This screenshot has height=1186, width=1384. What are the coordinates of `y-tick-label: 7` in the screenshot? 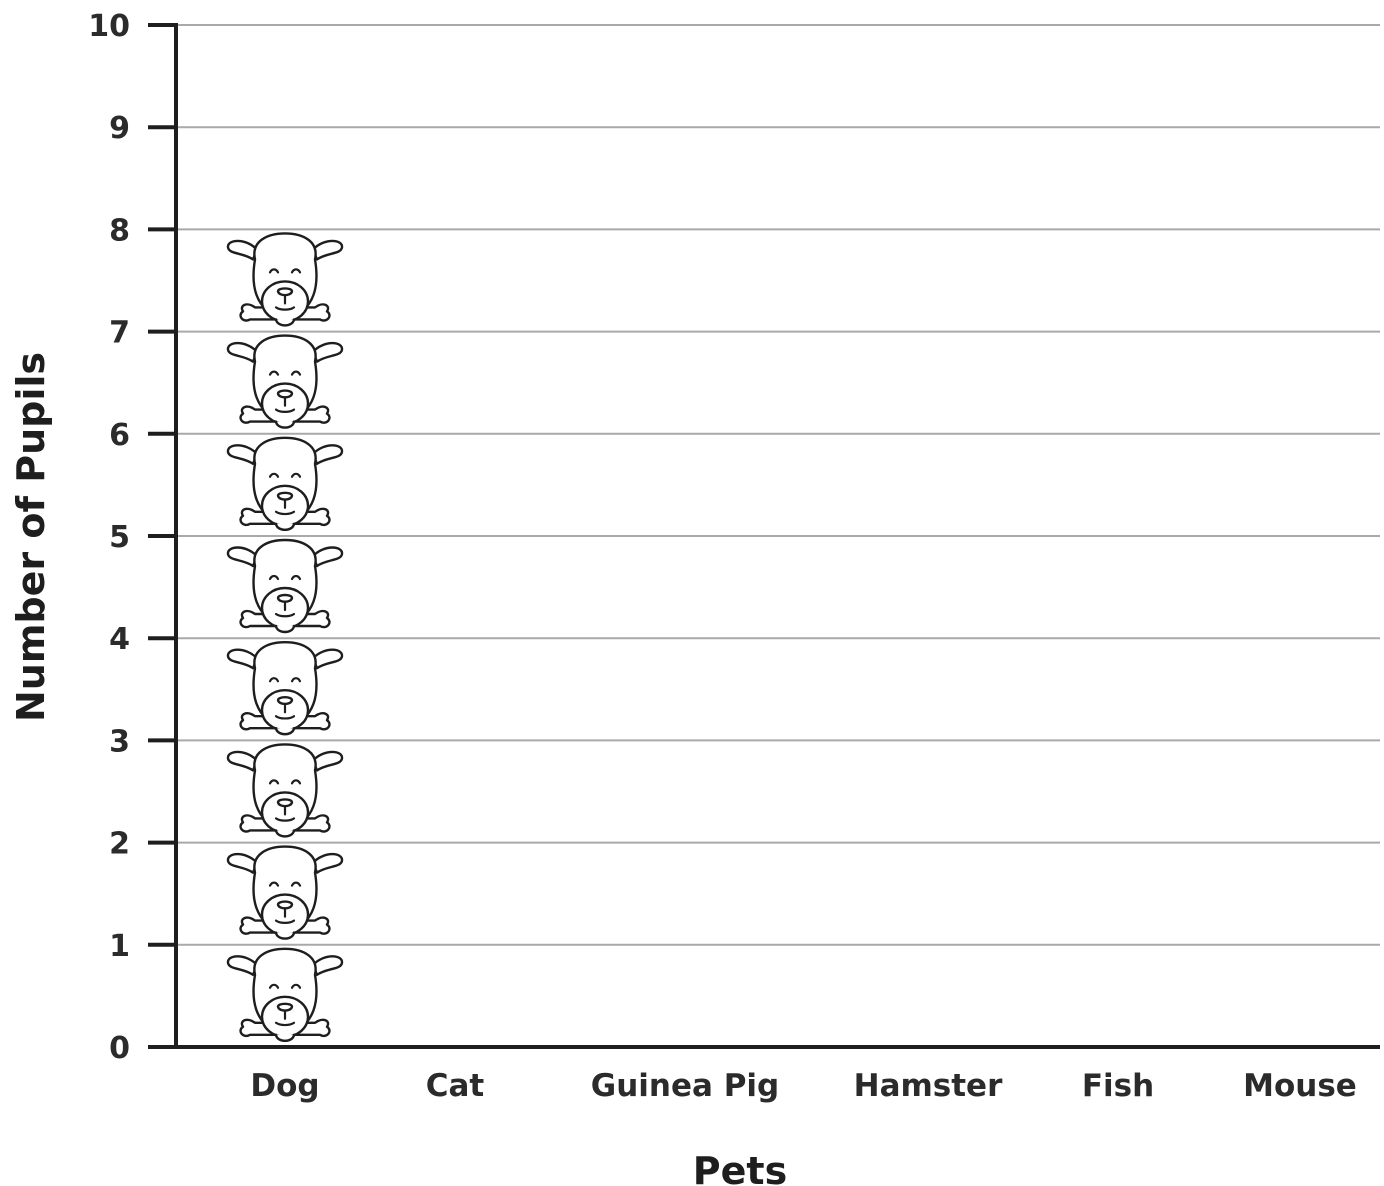 It's located at (119, 333).